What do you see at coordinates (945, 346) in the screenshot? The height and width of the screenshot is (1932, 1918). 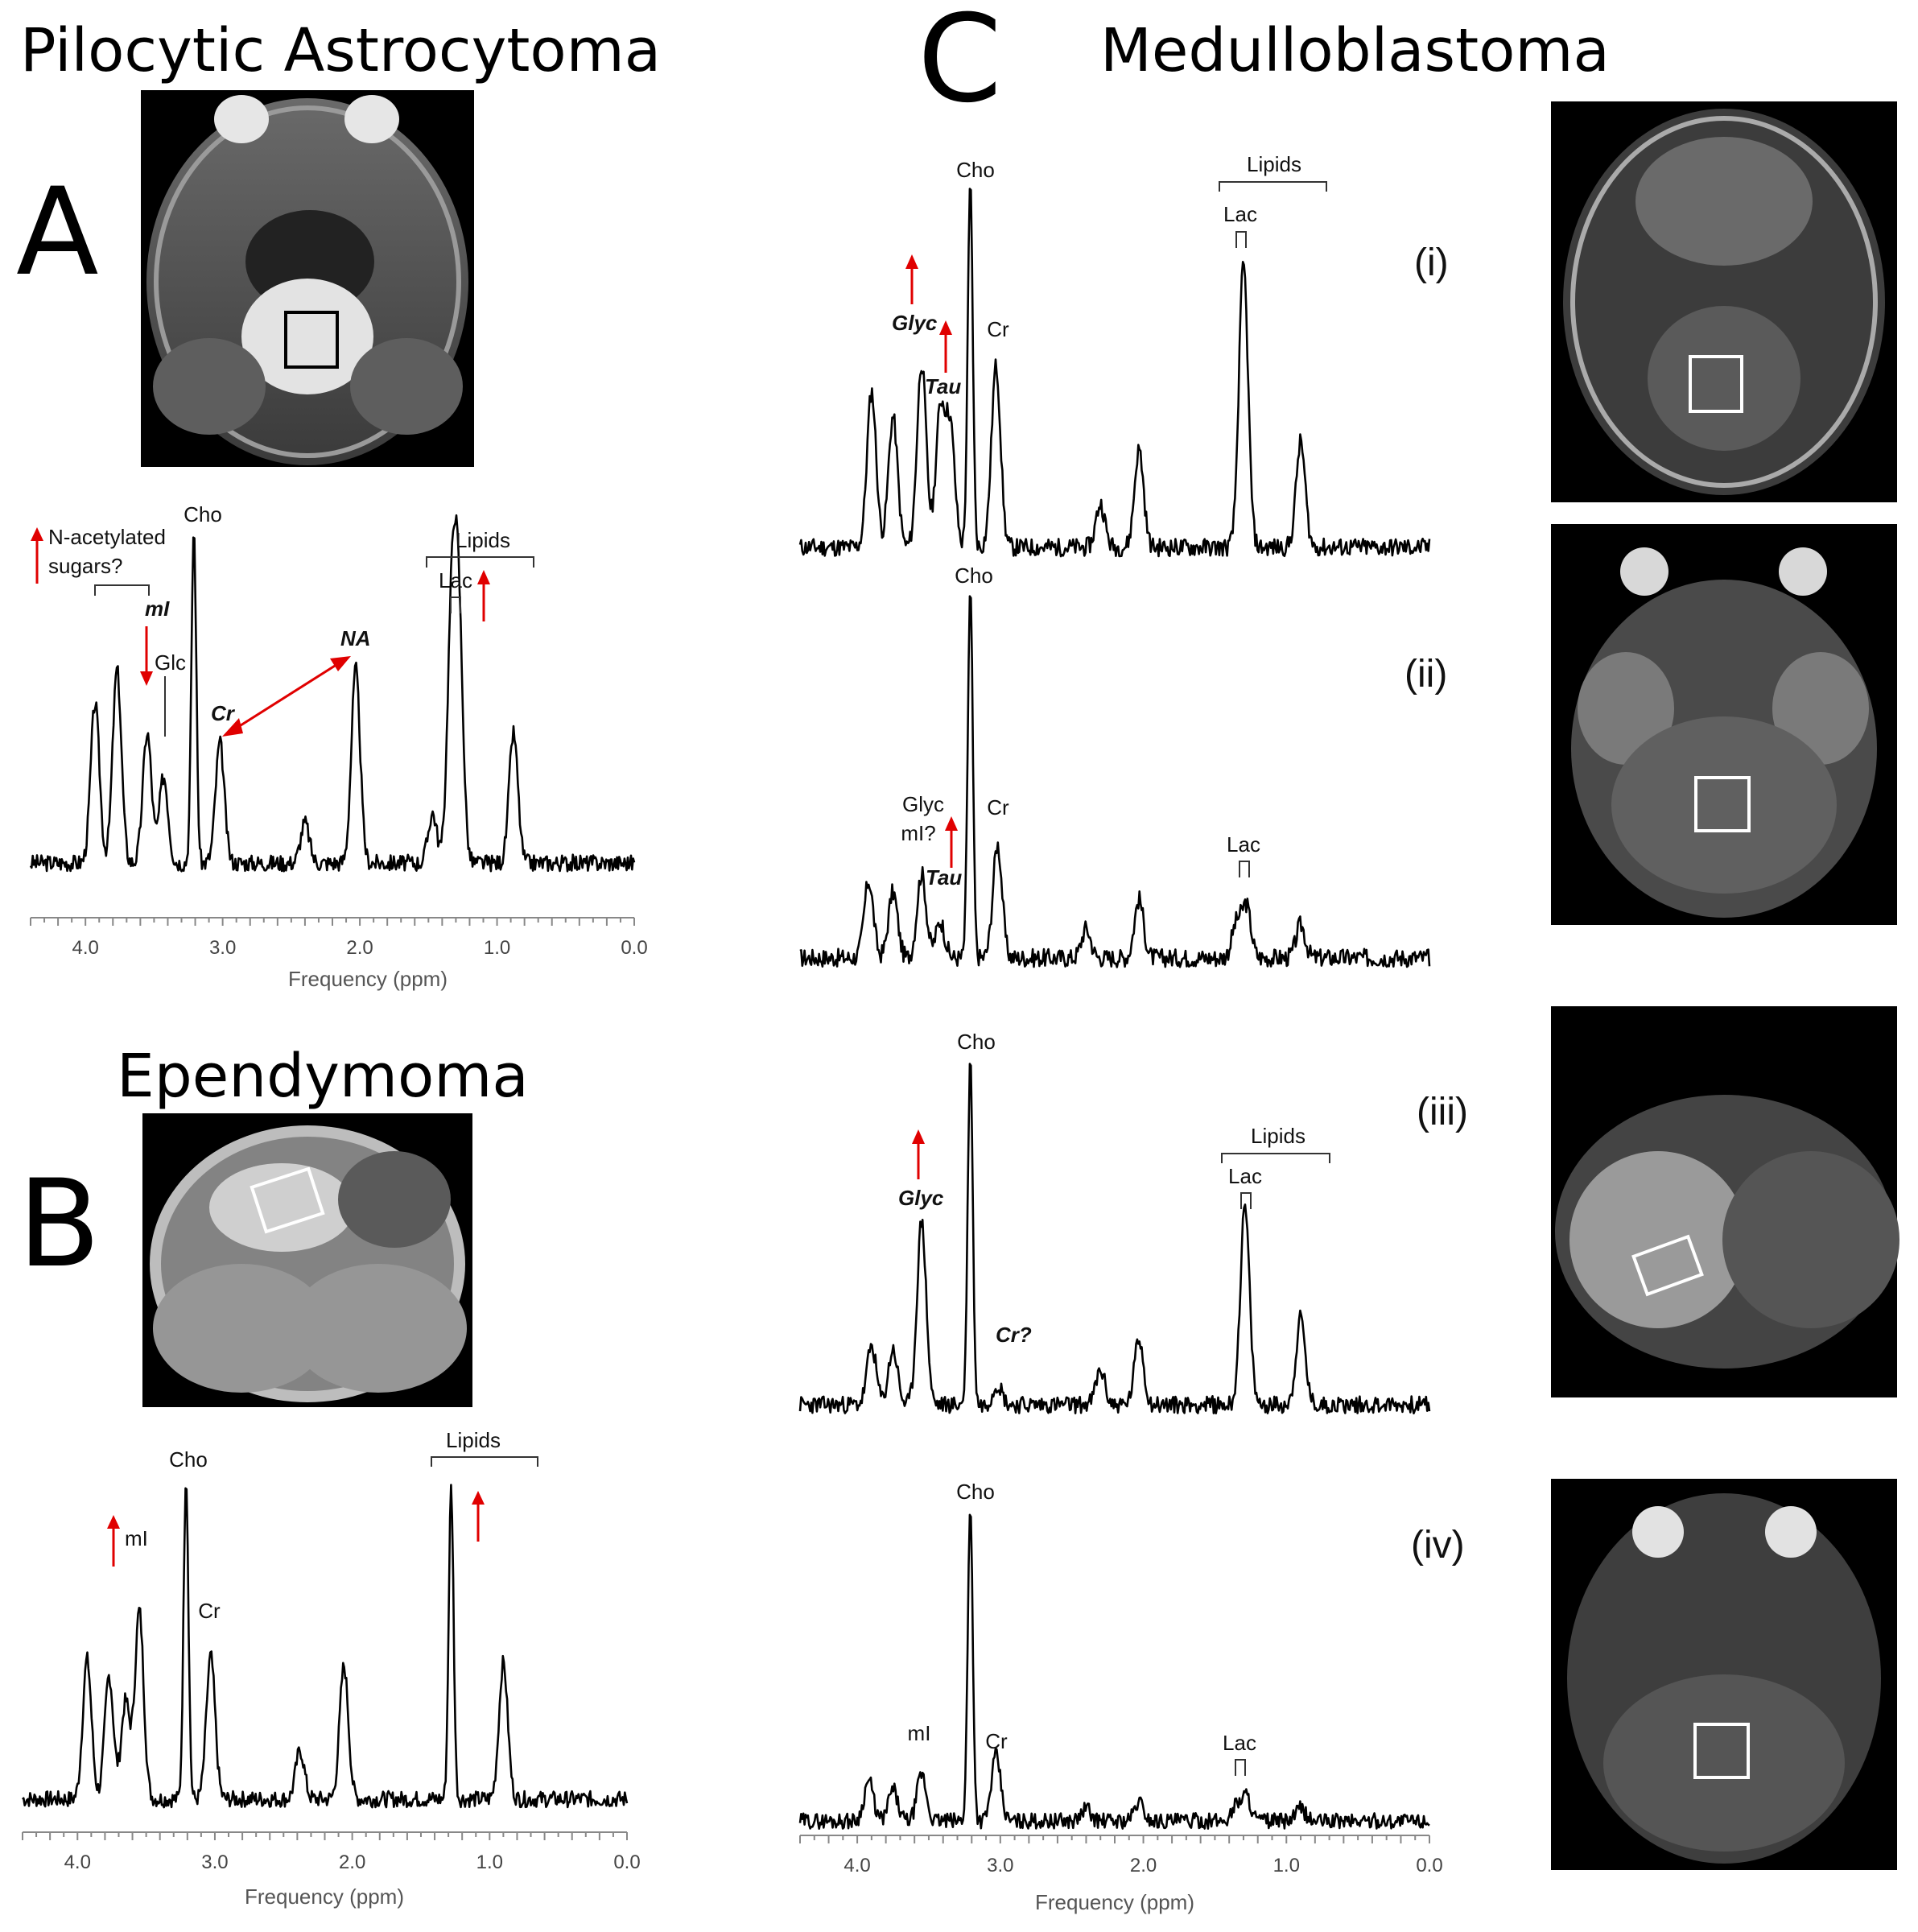 I see `red-arrow-c-i-tau` at bounding box center [945, 346].